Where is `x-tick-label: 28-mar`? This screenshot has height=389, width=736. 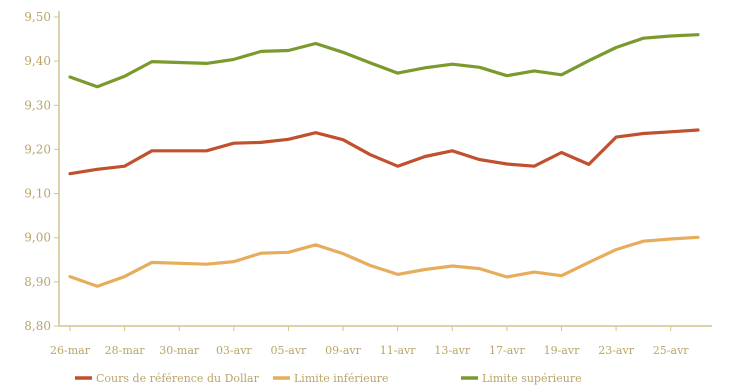
x-tick-label: 28-mar is located at coordinates (125, 350).